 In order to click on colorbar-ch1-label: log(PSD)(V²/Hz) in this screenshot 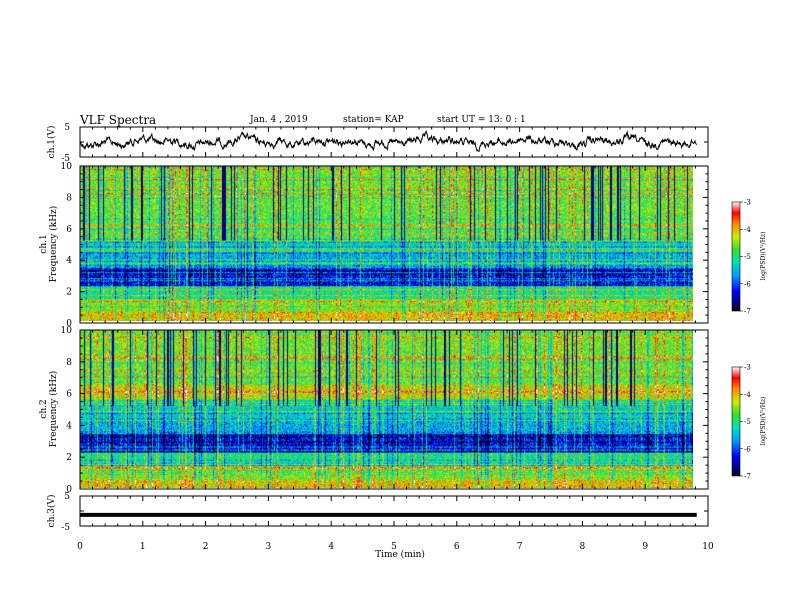, I will do `click(763, 256)`.